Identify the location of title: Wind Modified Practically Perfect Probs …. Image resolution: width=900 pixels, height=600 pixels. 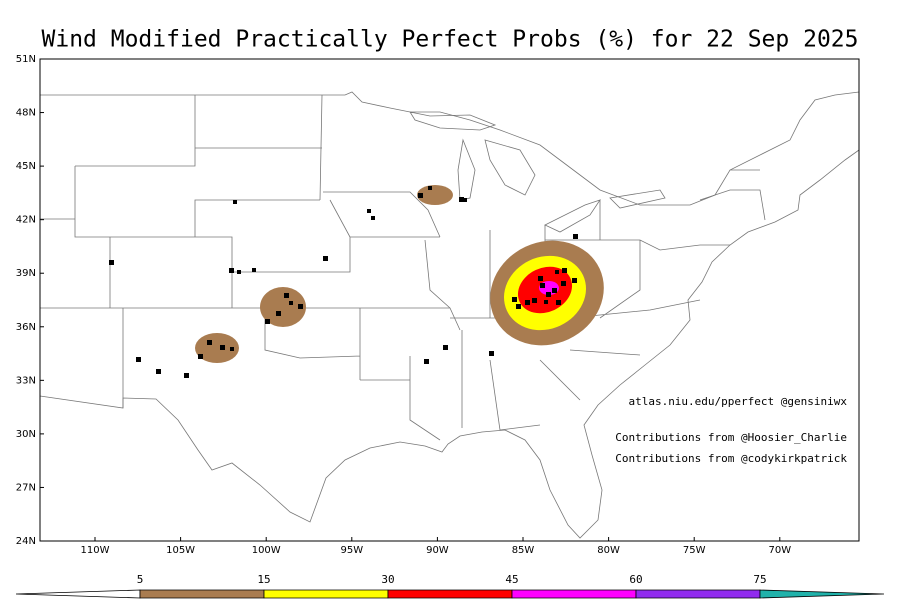
(450, 40).